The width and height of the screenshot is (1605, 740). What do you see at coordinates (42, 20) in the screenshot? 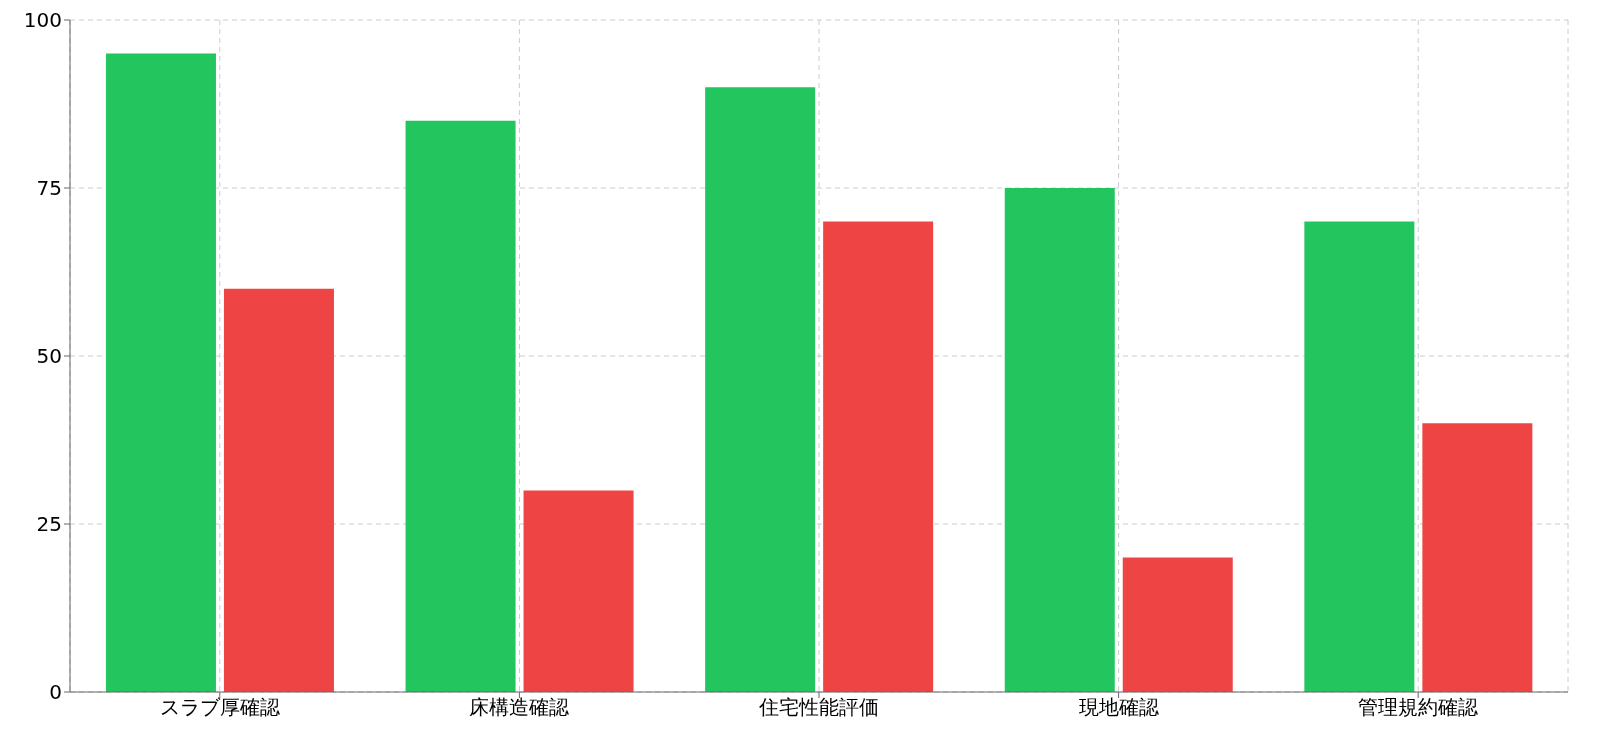
I see `y-tick-label: 100` at bounding box center [42, 20].